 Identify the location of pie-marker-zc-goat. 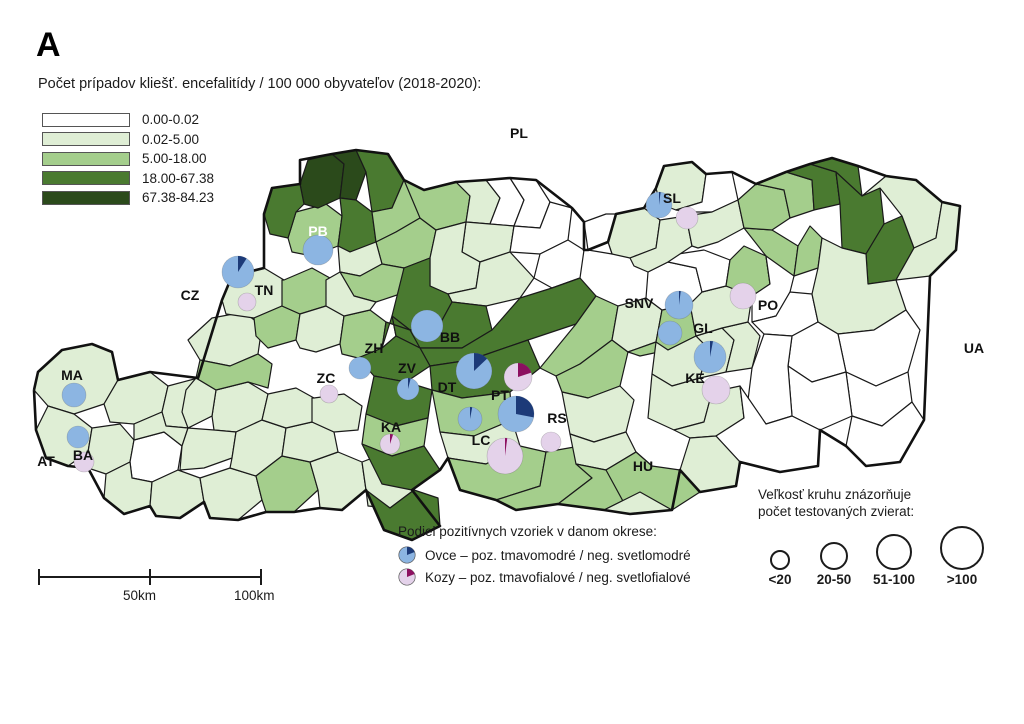
(329, 394).